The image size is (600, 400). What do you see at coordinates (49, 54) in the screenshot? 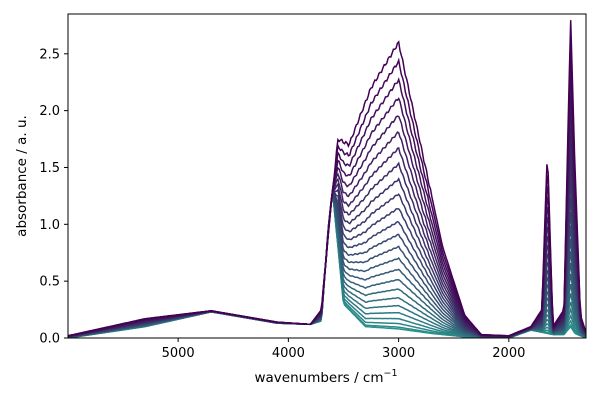
I see `y-tick-label: 2.5` at bounding box center [49, 54].